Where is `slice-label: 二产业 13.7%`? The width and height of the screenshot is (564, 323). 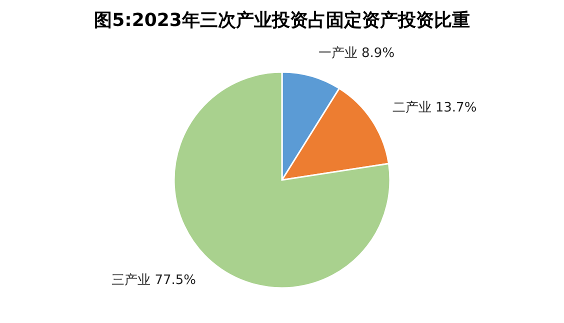
slice-label: 二产业 13.7% is located at coordinates (434, 108).